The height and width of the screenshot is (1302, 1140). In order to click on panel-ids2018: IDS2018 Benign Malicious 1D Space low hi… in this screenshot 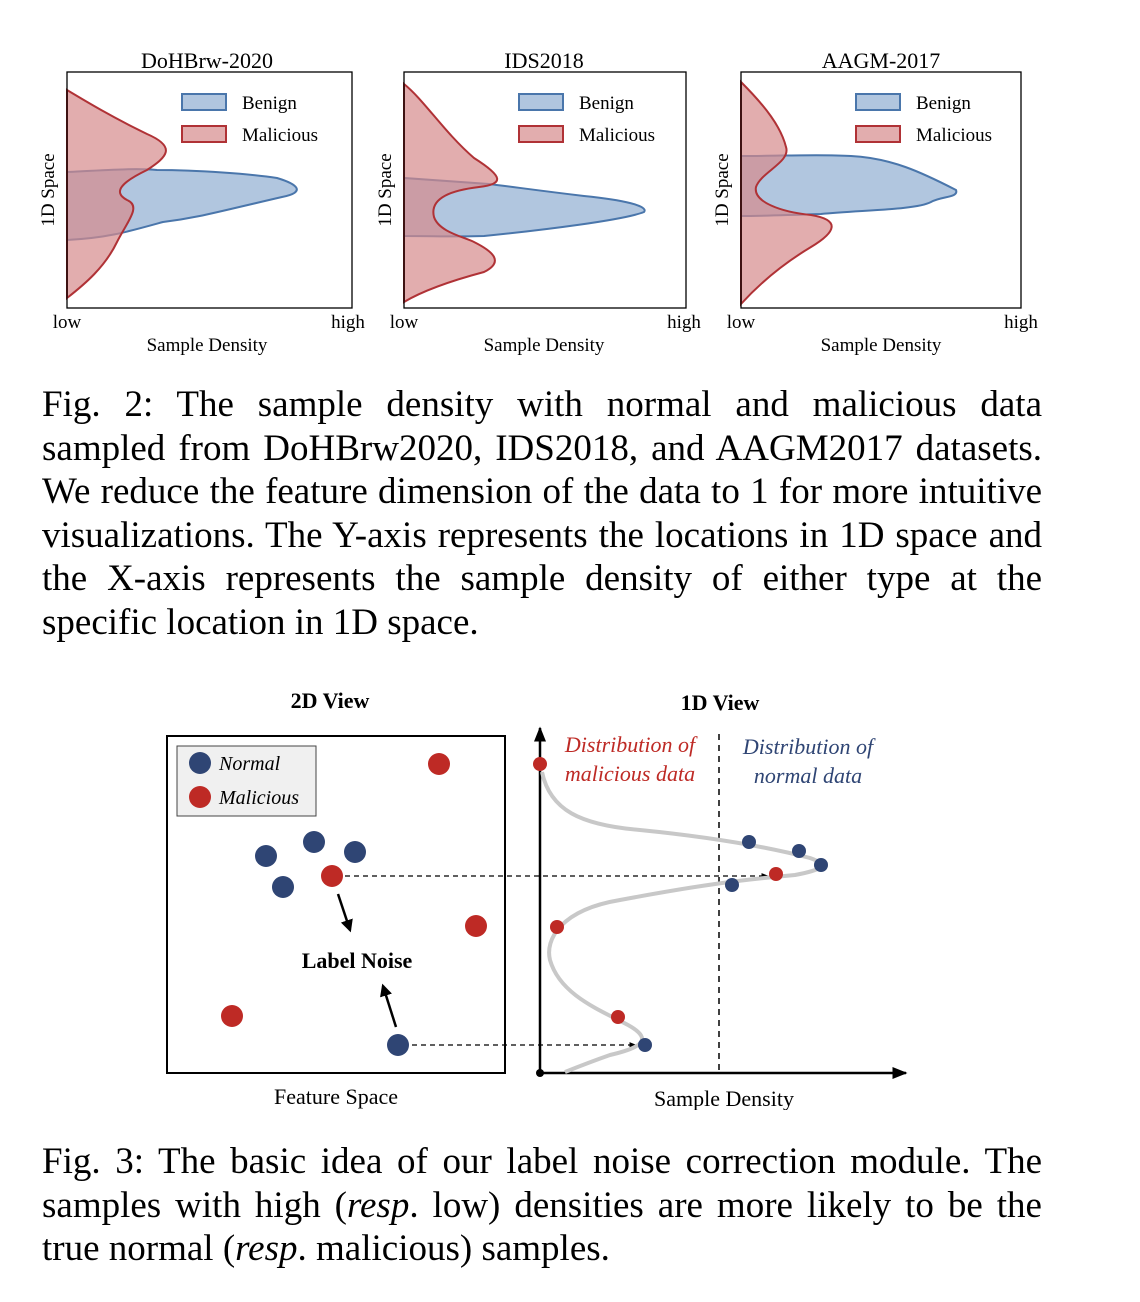, I will do `click(538, 202)`.